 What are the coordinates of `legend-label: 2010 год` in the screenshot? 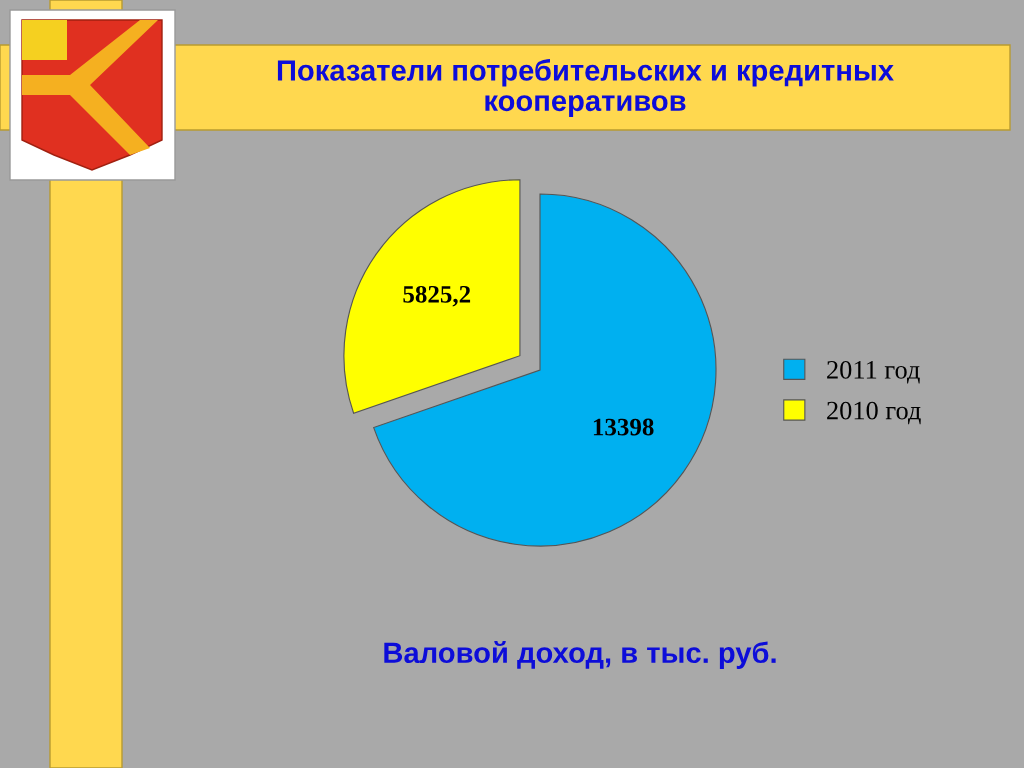 It's located at (874, 413).